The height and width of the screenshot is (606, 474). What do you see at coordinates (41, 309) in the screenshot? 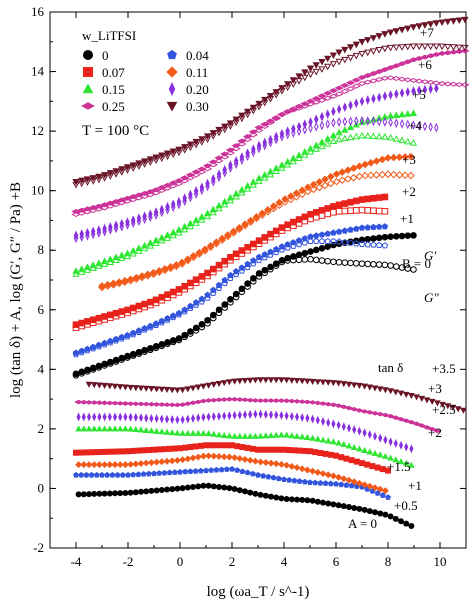
I see `y-tick-label: 6` at bounding box center [41, 309].